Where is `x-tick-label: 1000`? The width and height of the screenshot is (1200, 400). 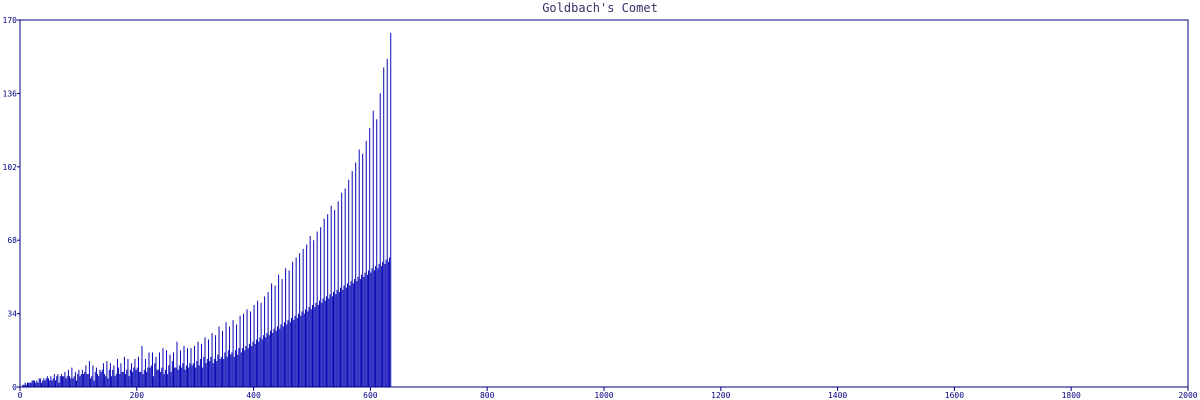
x-tick-label: 1000 is located at coordinates (603, 395).